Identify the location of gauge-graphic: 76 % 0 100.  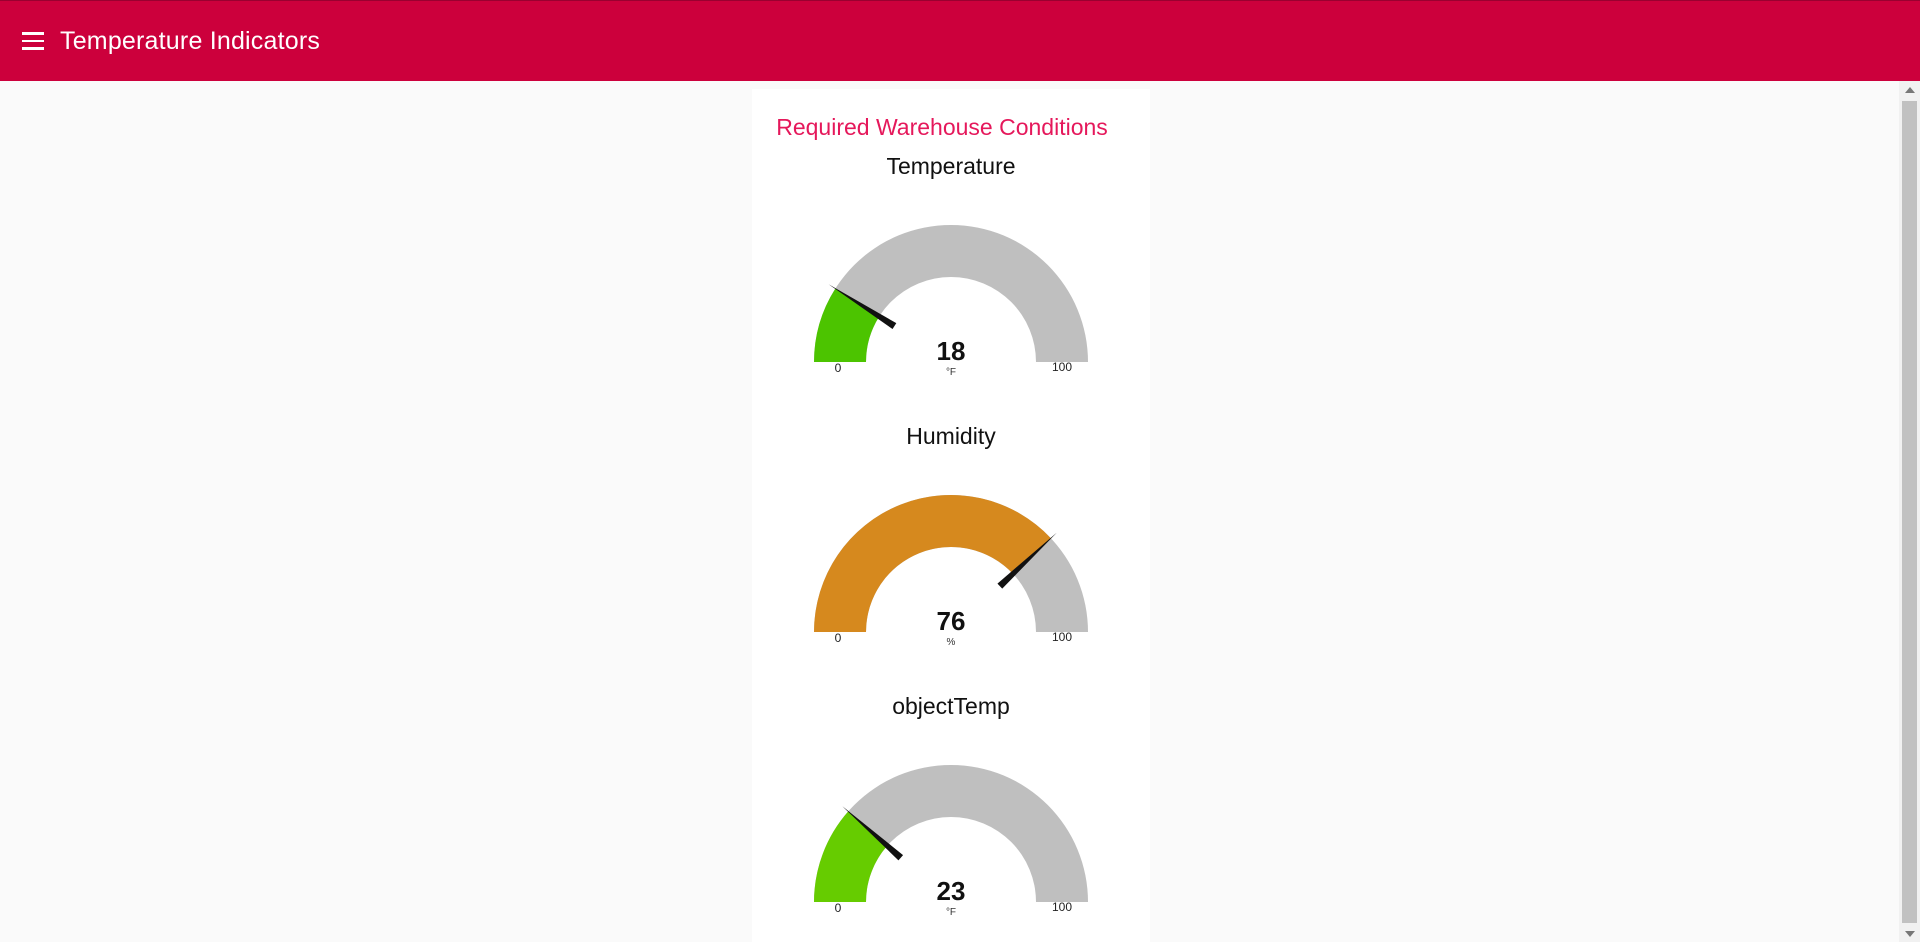
(951, 571).